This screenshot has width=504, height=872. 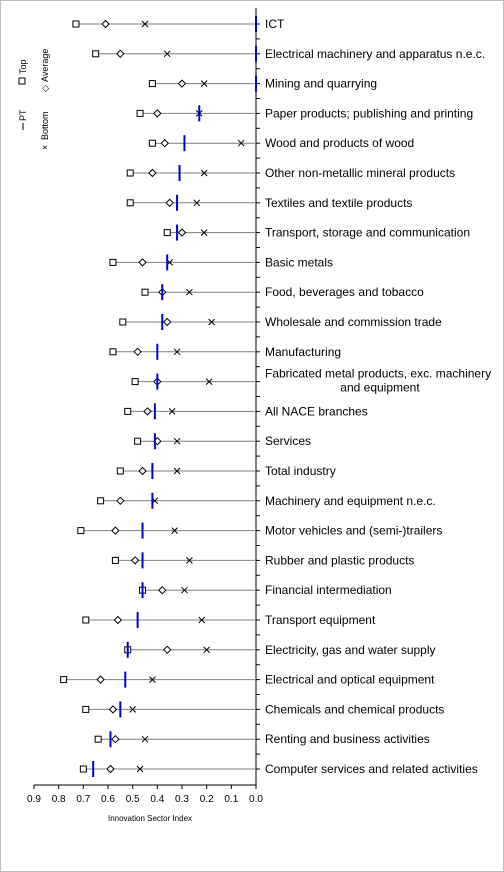 I want to click on category-label: Rubber and plastic products, so click(x=339, y=560).